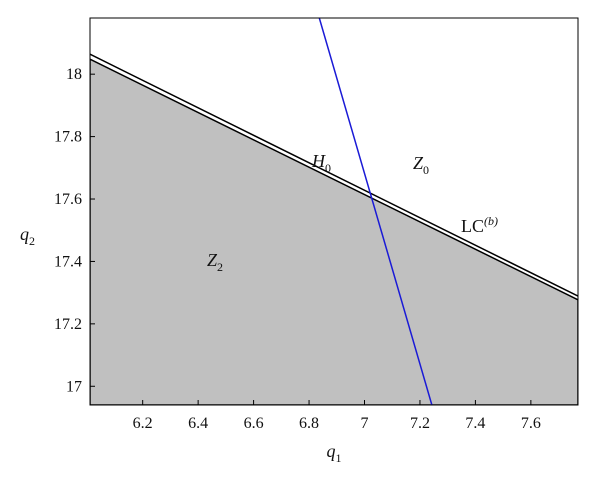 The width and height of the screenshot is (600, 484). Describe the element at coordinates (74, 386) in the screenshot. I see `y-tick-label: 17` at that location.